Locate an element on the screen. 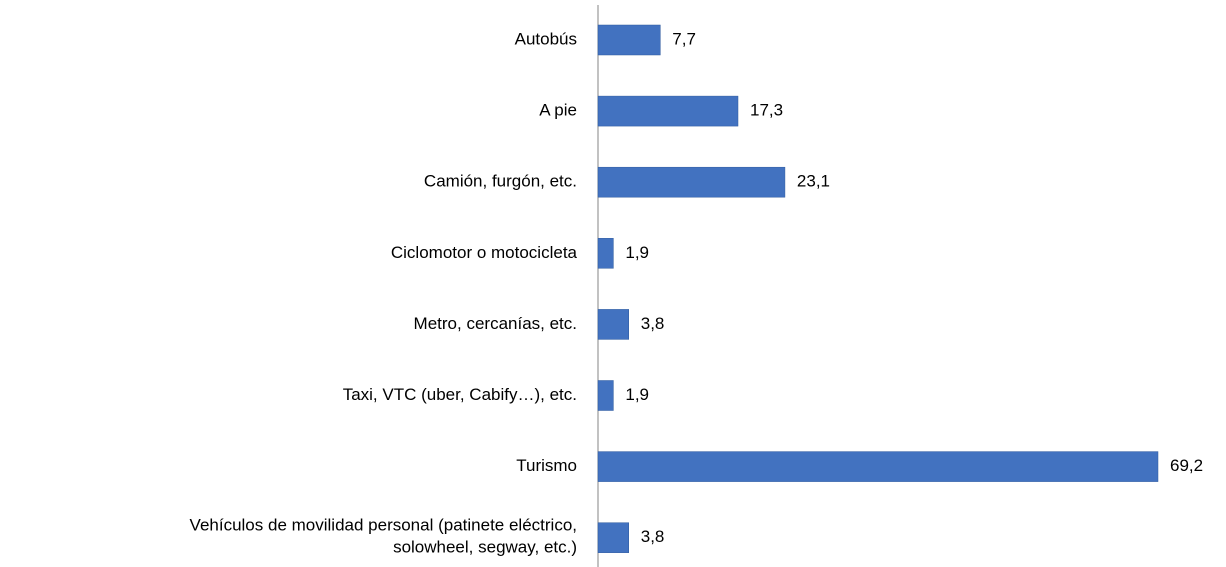 This screenshot has height=567, width=1226. data-label: 7,7 is located at coordinates (684, 38).